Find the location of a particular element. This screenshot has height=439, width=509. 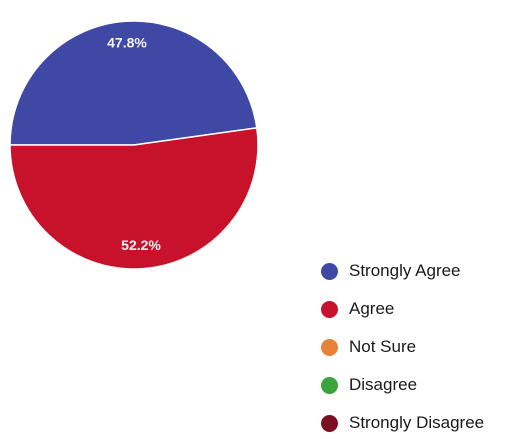

legend-swatch-not-sure is located at coordinates (329, 347).